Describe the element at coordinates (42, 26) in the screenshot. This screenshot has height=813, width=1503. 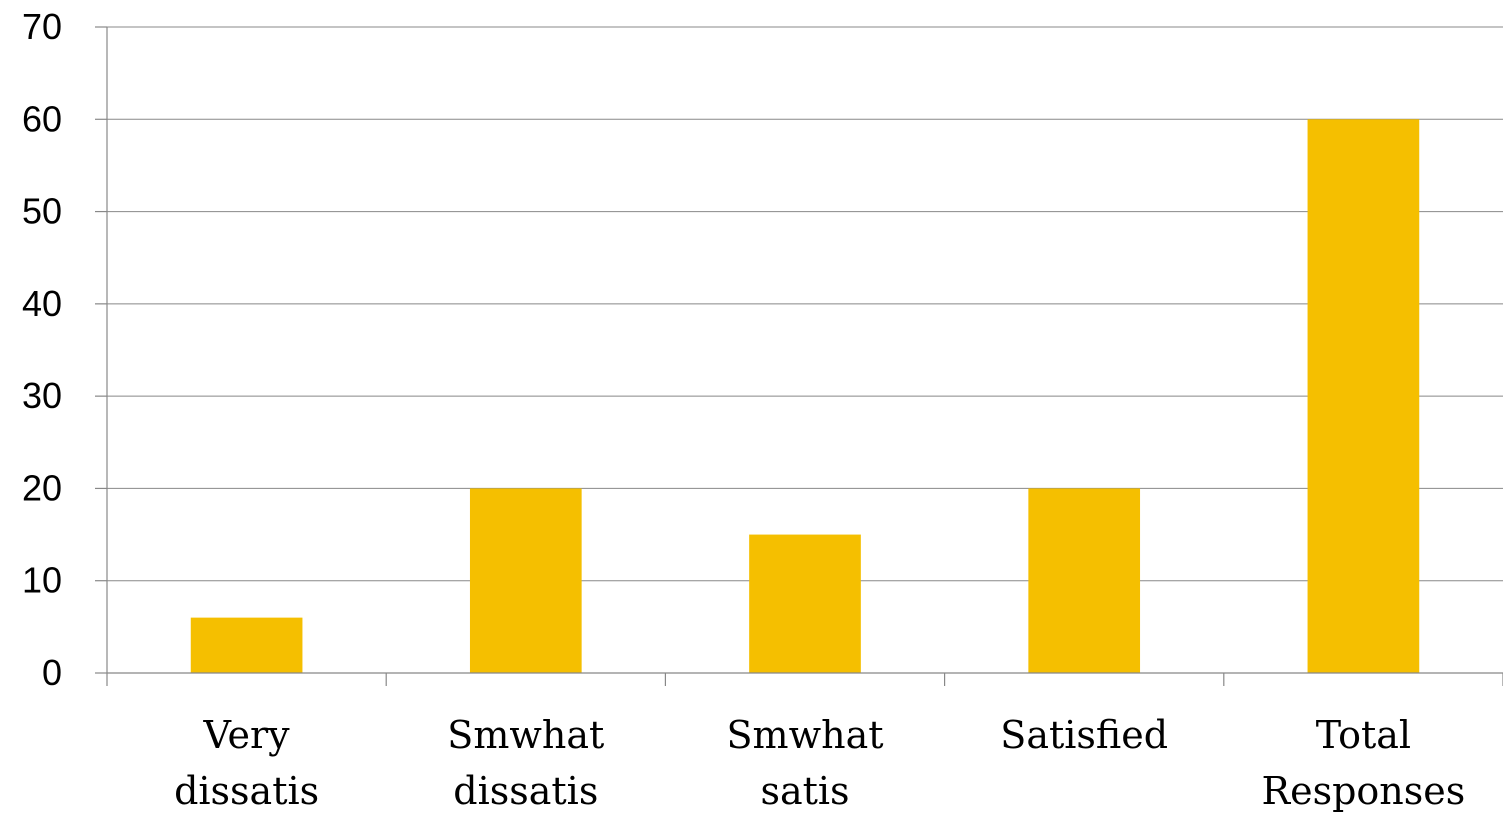
I see `y-tick-label: 70` at that location.